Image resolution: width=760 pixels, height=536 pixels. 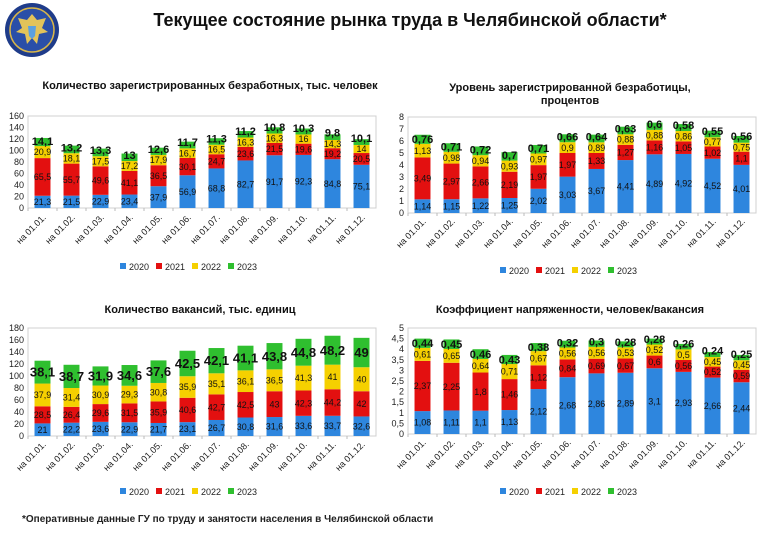 What do you see at coordinates (72, 180) in the screenshot?
I see `data-label-2021: 55,7` at bounding box center [72, 180].